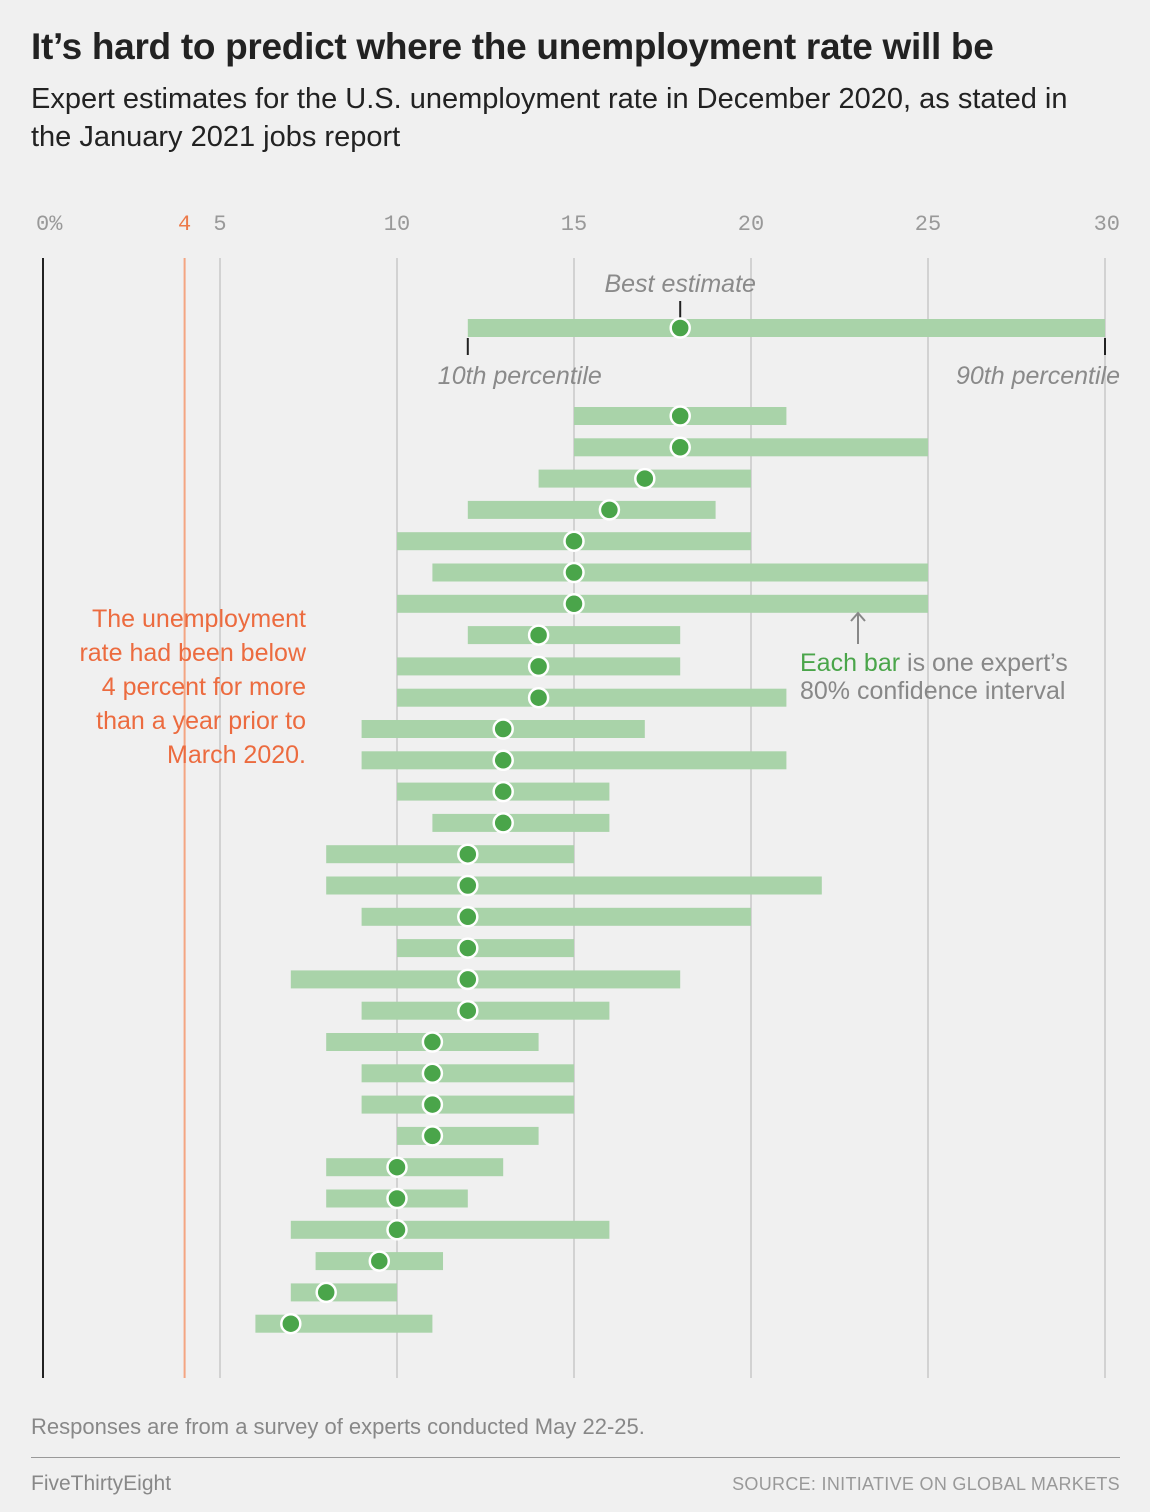 The height and width of the screenshot is (1512, 1150). I want to click on x-tick-label: 20, so click(751, 224).